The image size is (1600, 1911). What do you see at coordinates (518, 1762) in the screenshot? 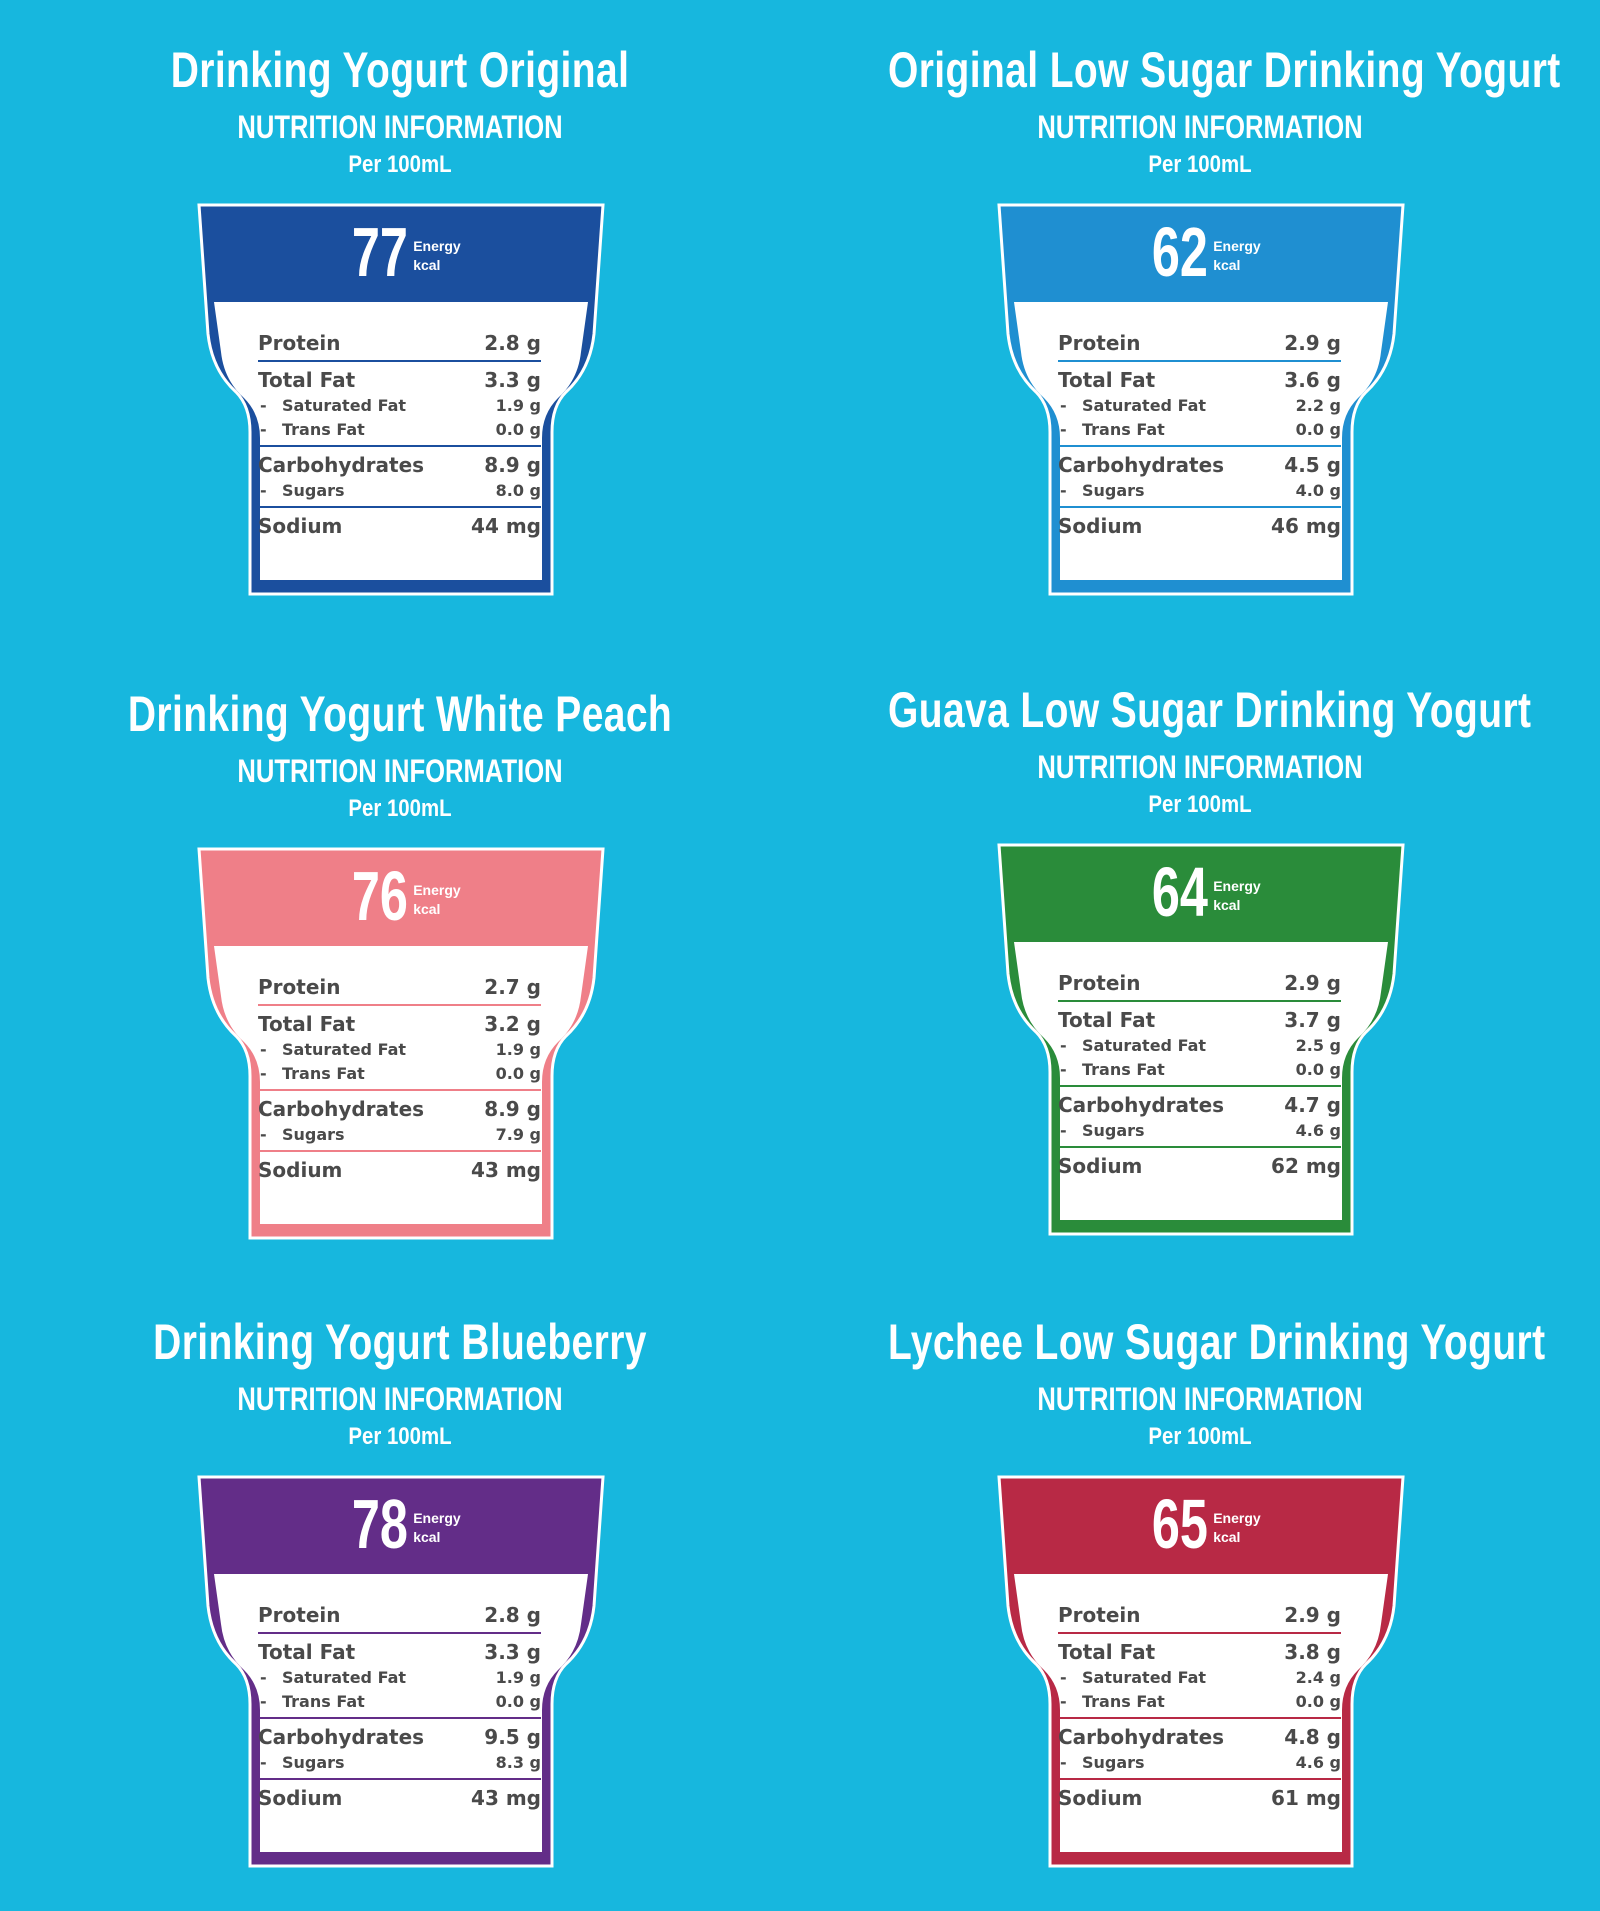
I see `sugars-value: 8.3 g` at bounding box center [518, 1762].